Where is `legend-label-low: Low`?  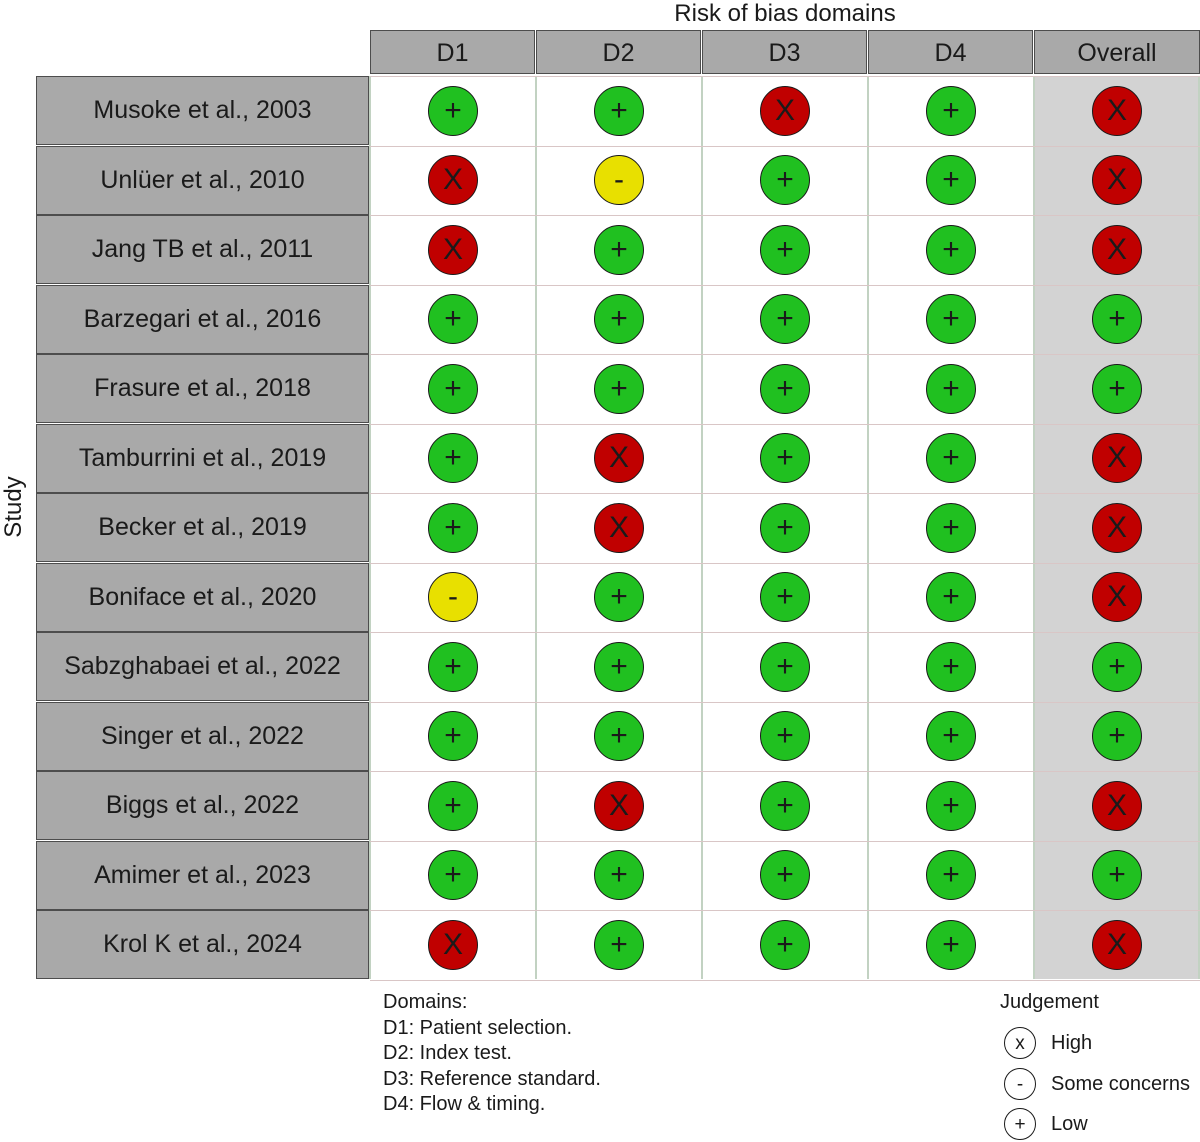
legend-label-low: Low is located at coordinates (1069, 1124).